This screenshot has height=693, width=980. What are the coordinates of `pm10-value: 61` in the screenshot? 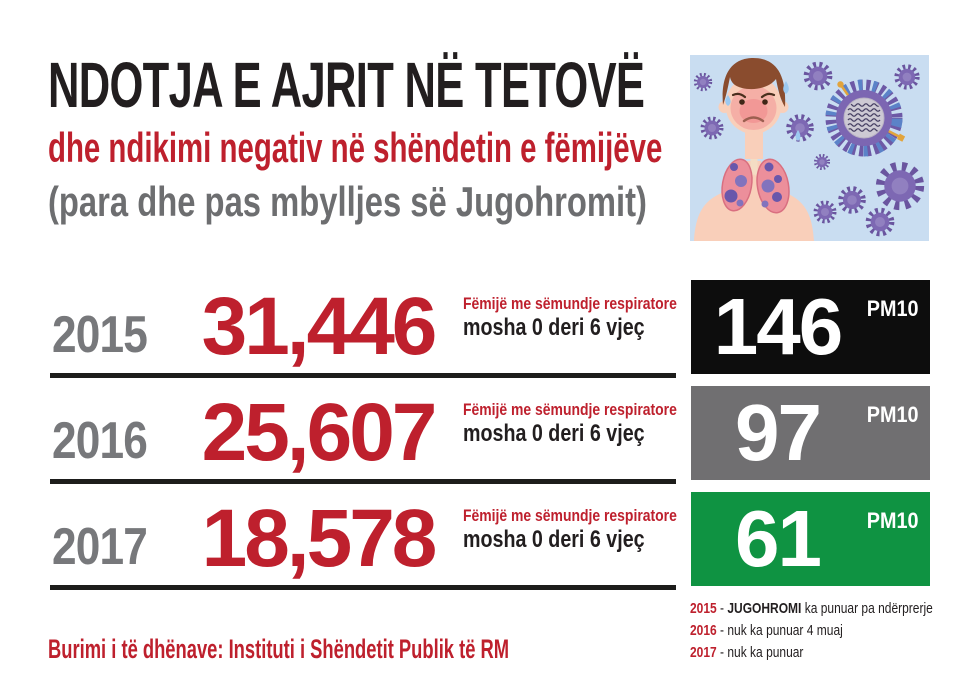 It's located at (778, 538).